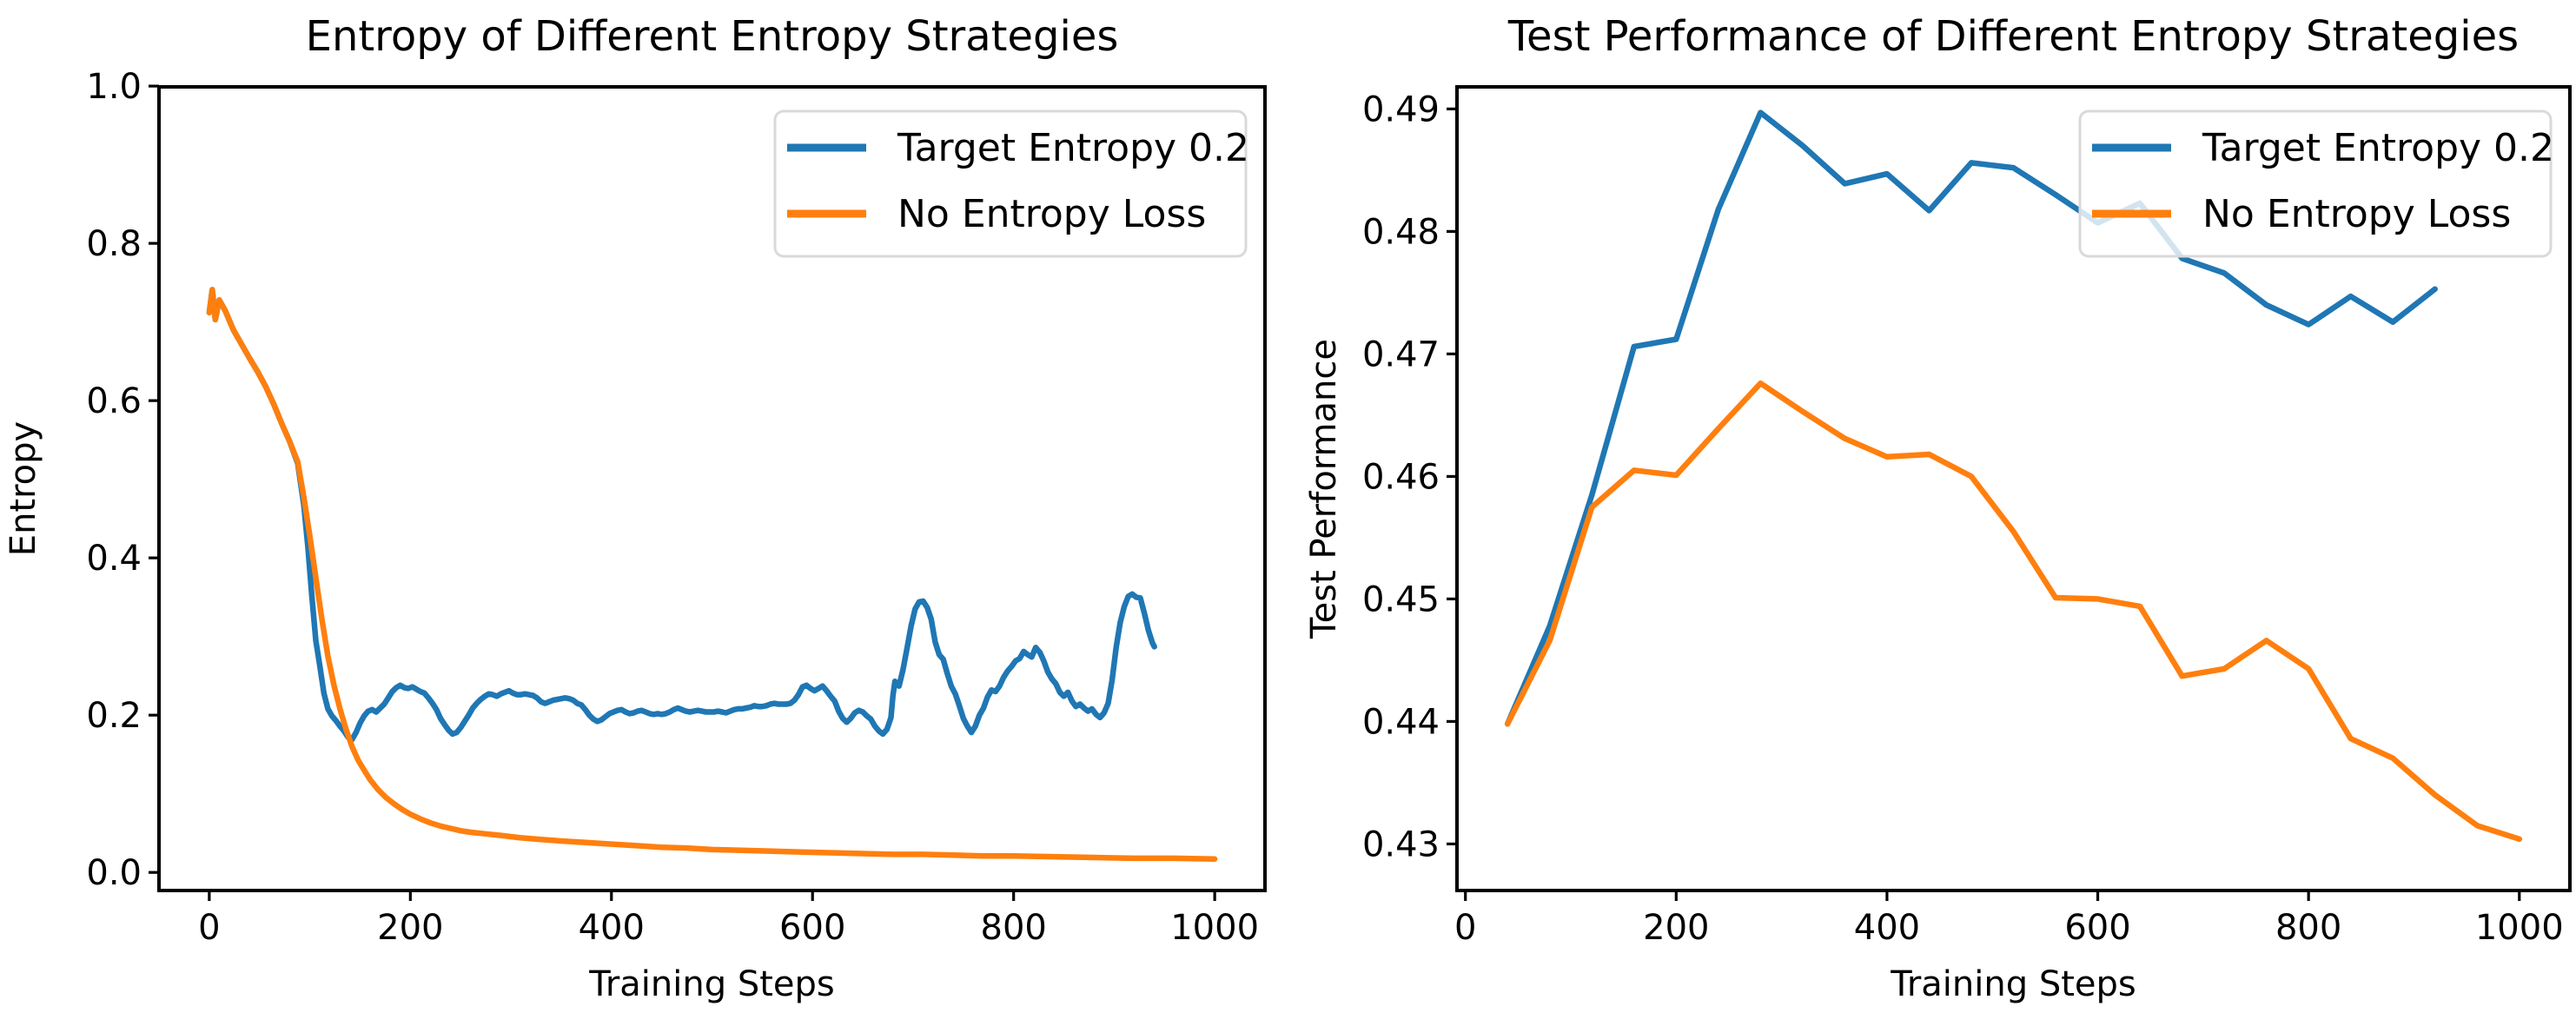  Describe the element at coordinates (114, 87) in the screenshot. I see `y-tick-label: 1.0` at that location.